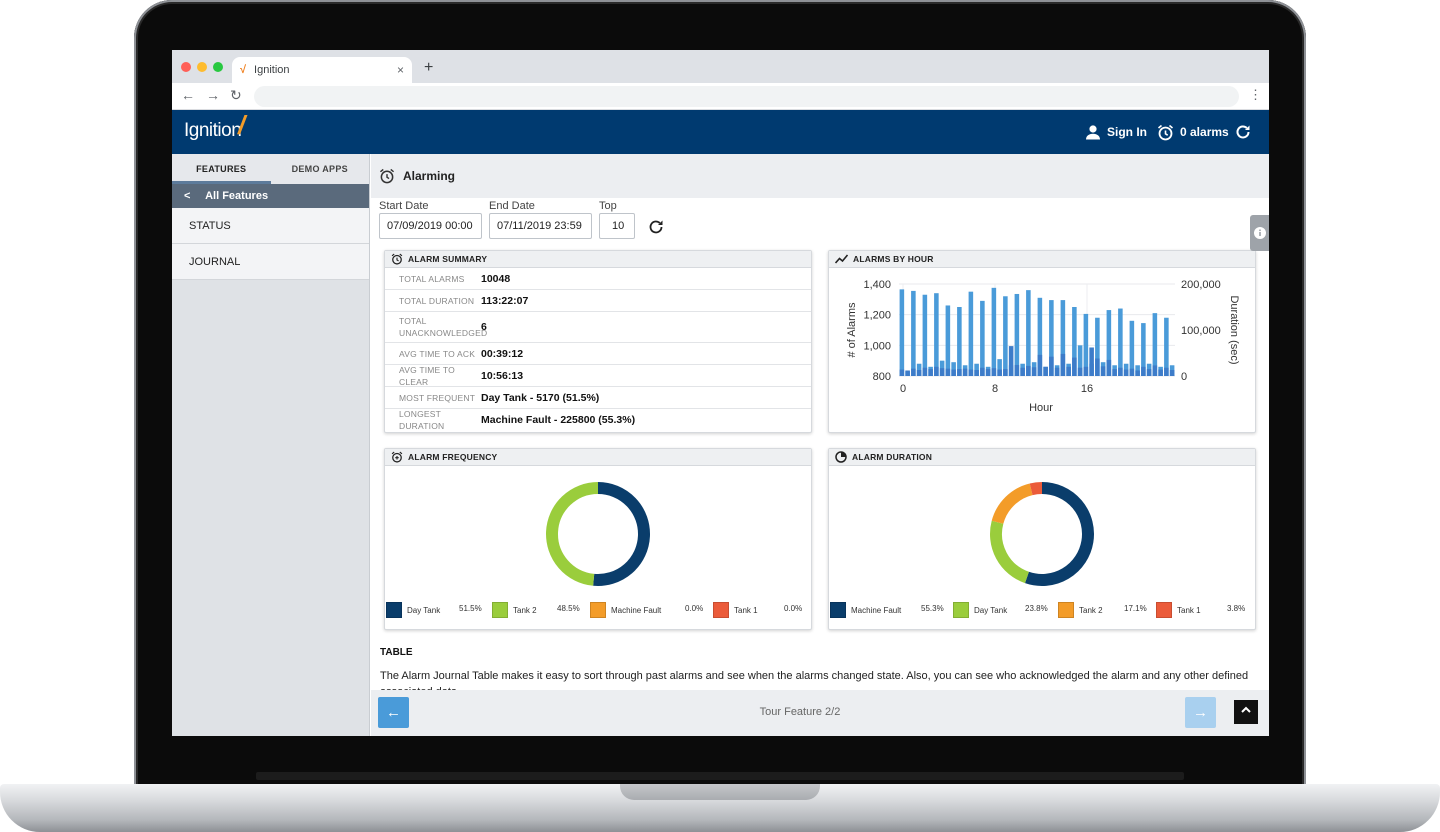 The width and height of the screenshot is (1440, 832). What do you see at coordinates (841, 457) in the screenshot?
I see `timer-icon` at bounding box center [841, 457].